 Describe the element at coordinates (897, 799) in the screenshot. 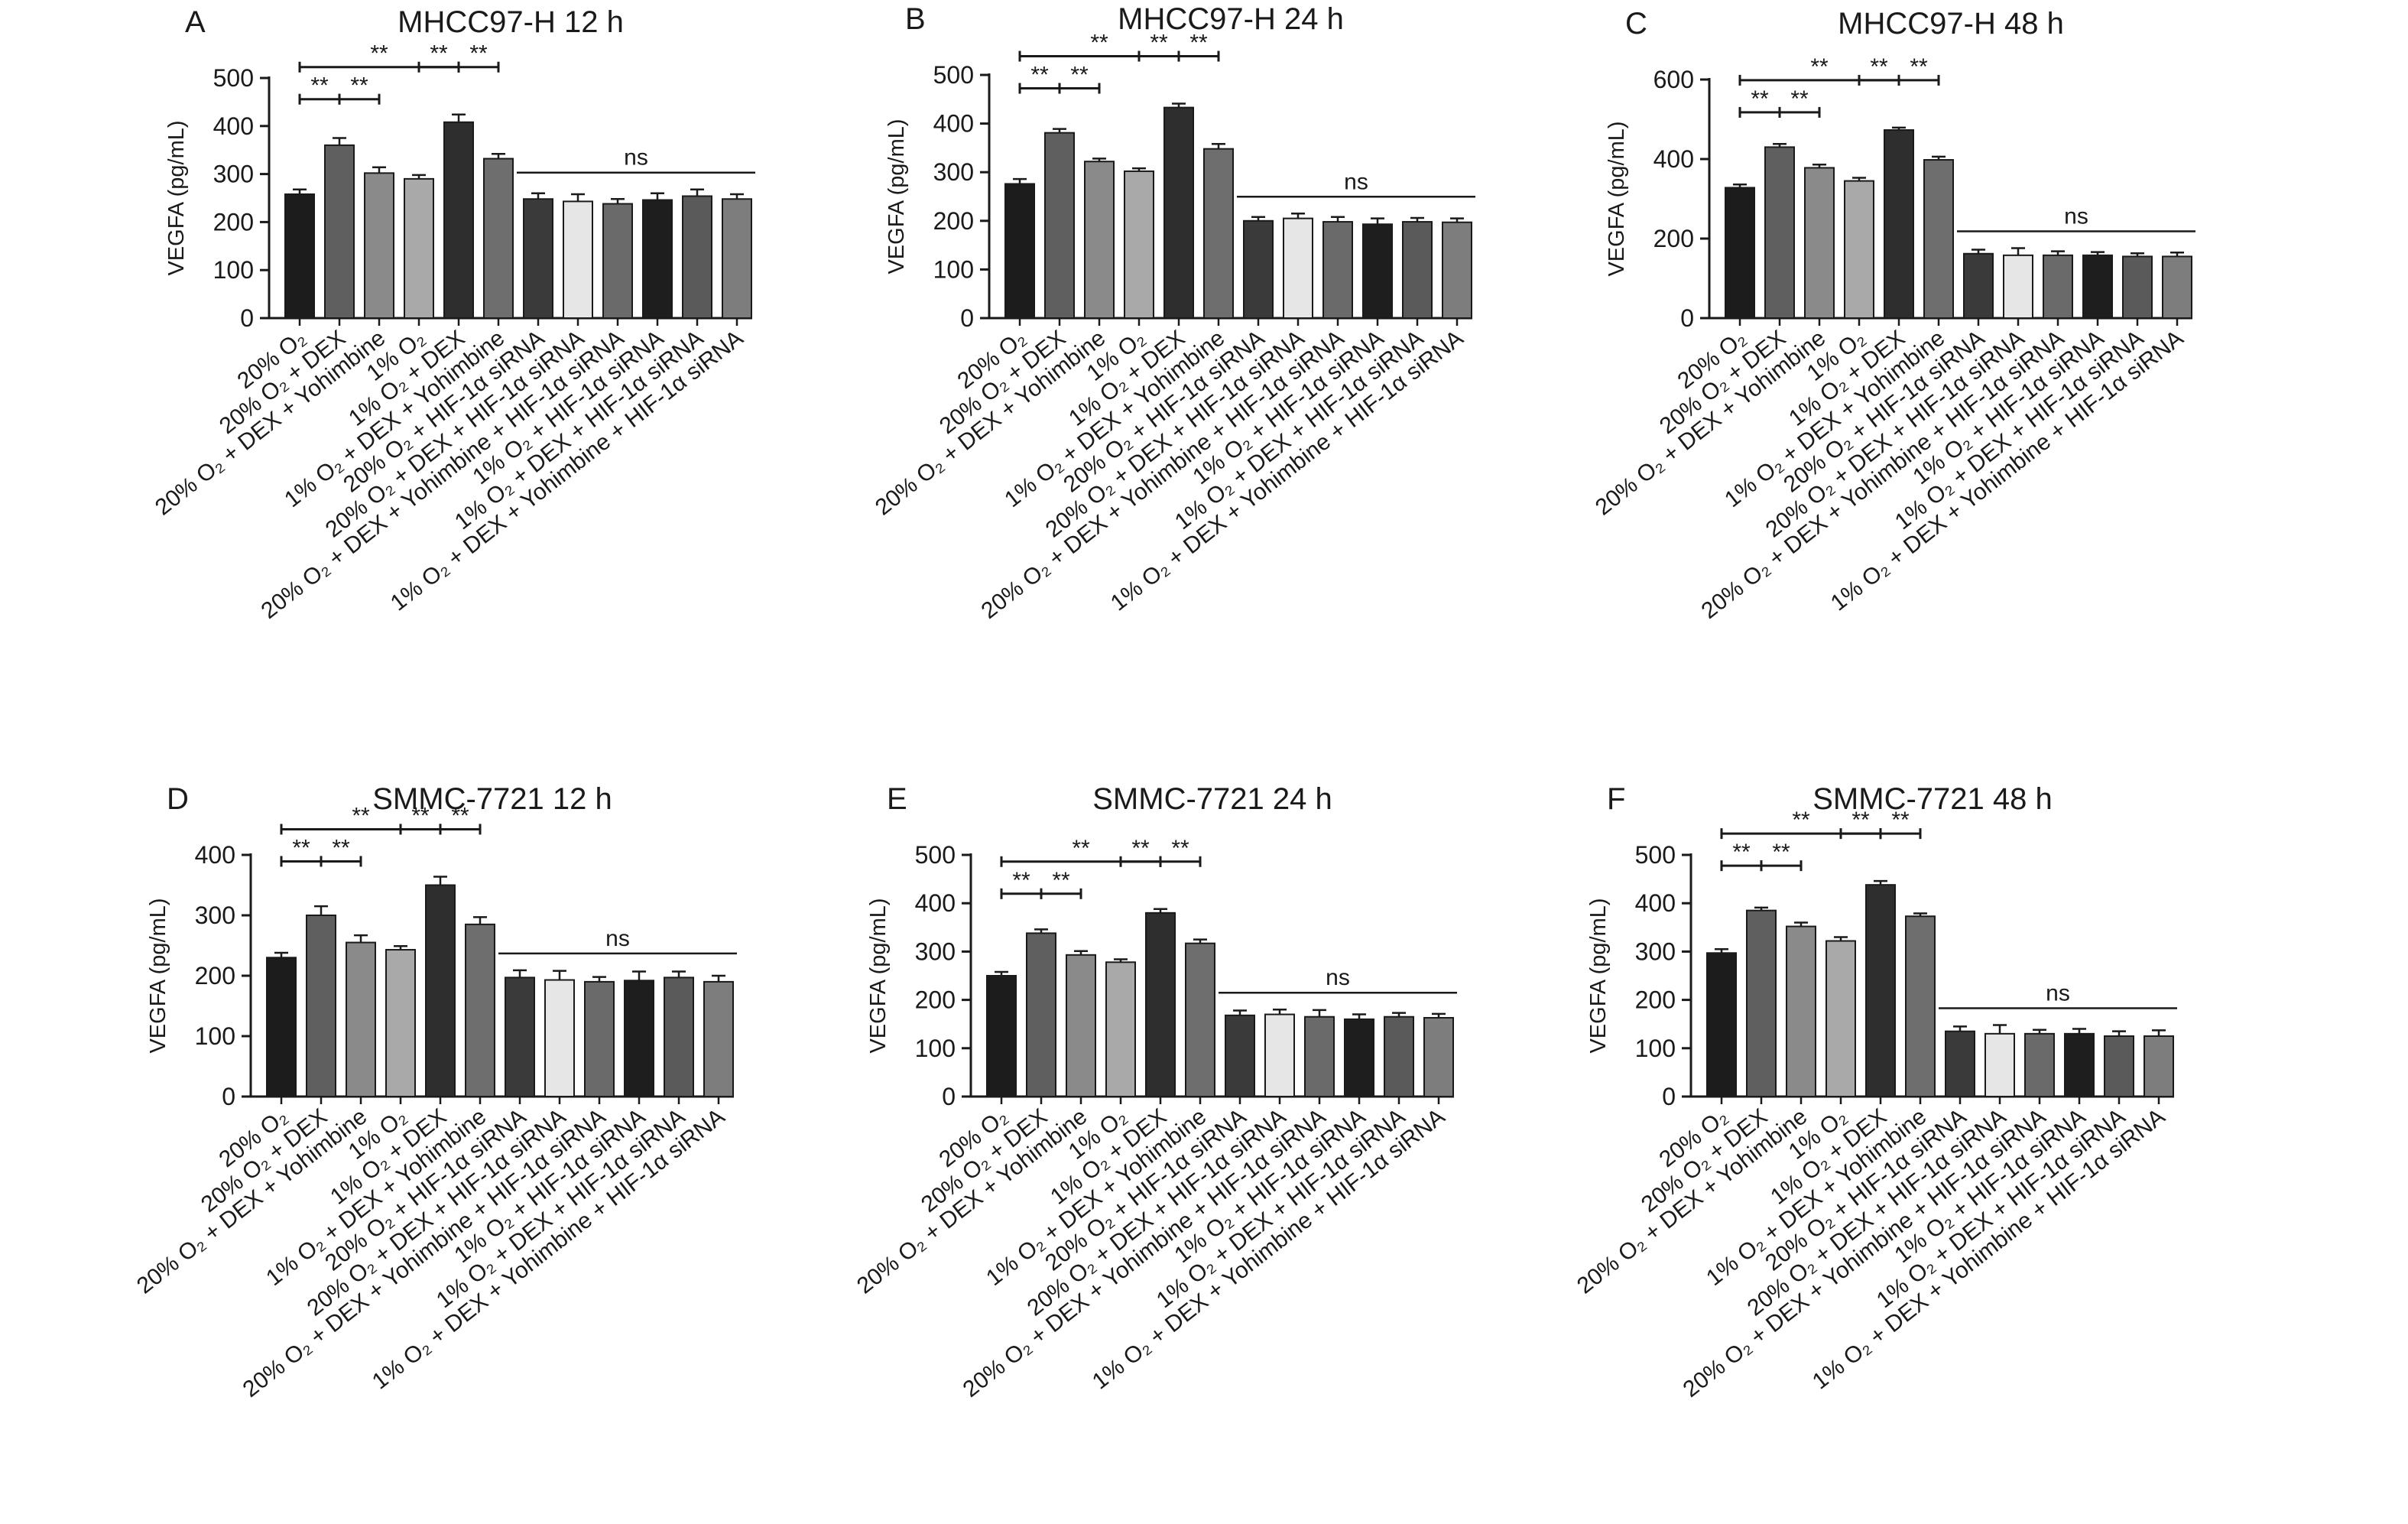

I see `panel-letter: E` at that location.